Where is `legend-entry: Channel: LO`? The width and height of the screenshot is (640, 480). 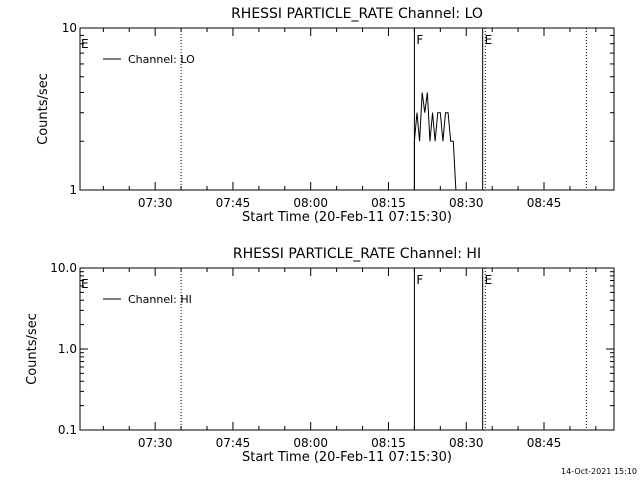
legend-entry: Channel: LO is located at coordinates (161, 59).